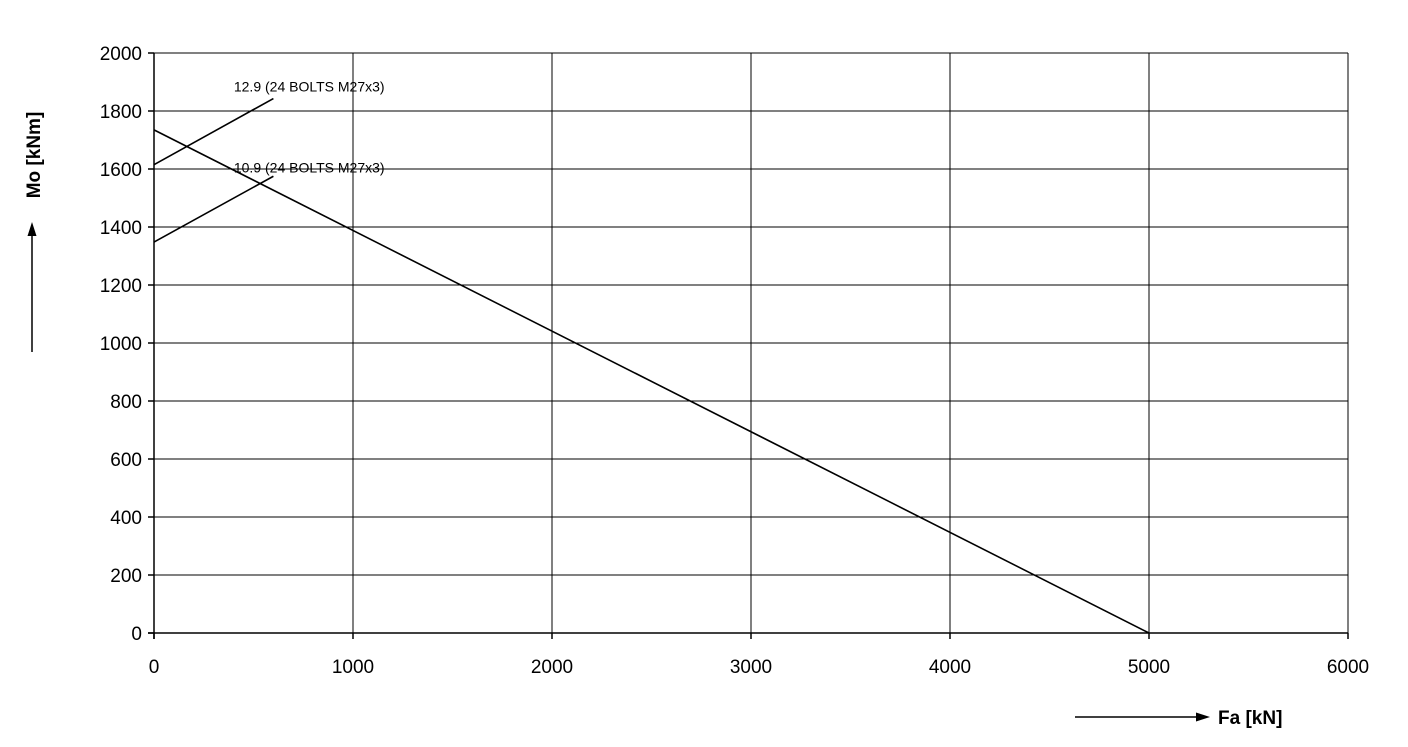 The image size is (1408, 747). Describe the element at coordinates (121, 170) in the screenshot. I see `y-tick-label: 1600` at that location.